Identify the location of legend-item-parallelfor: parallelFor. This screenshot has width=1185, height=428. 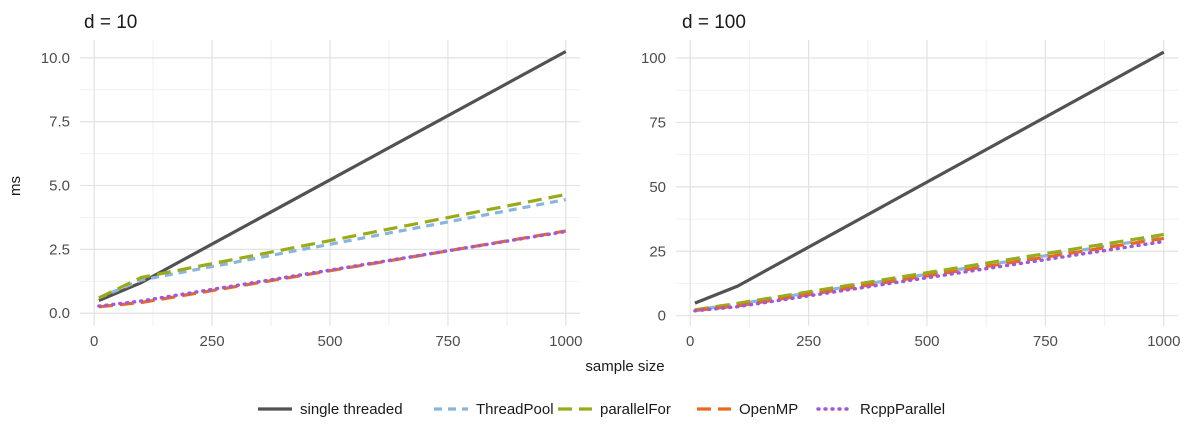
(614, 409).